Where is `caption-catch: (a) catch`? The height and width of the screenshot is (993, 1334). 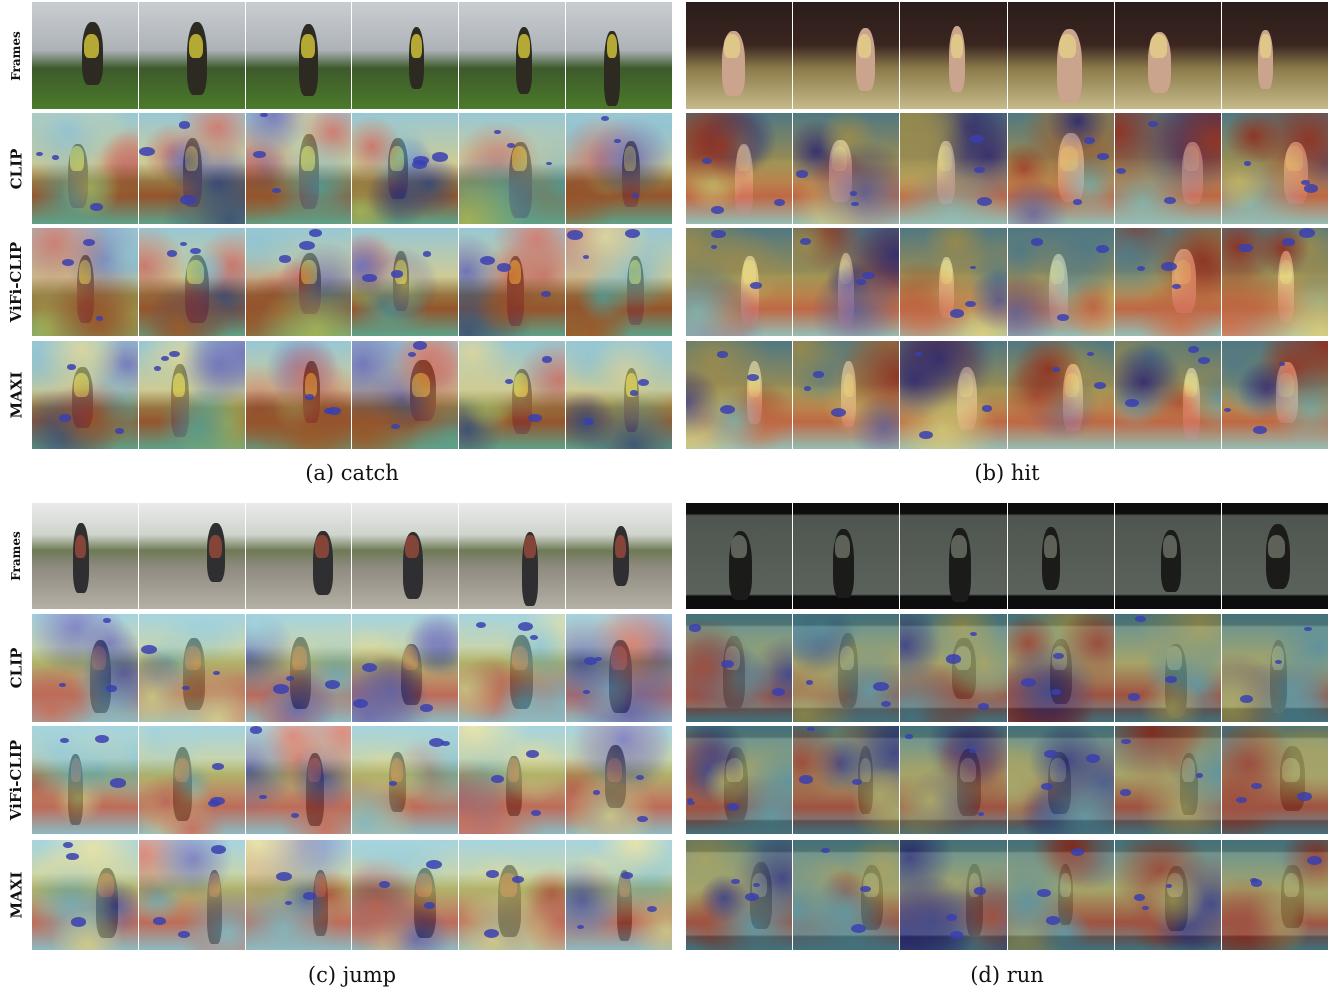 caption-catch: (a) catch is located at coordinates (352, 473).